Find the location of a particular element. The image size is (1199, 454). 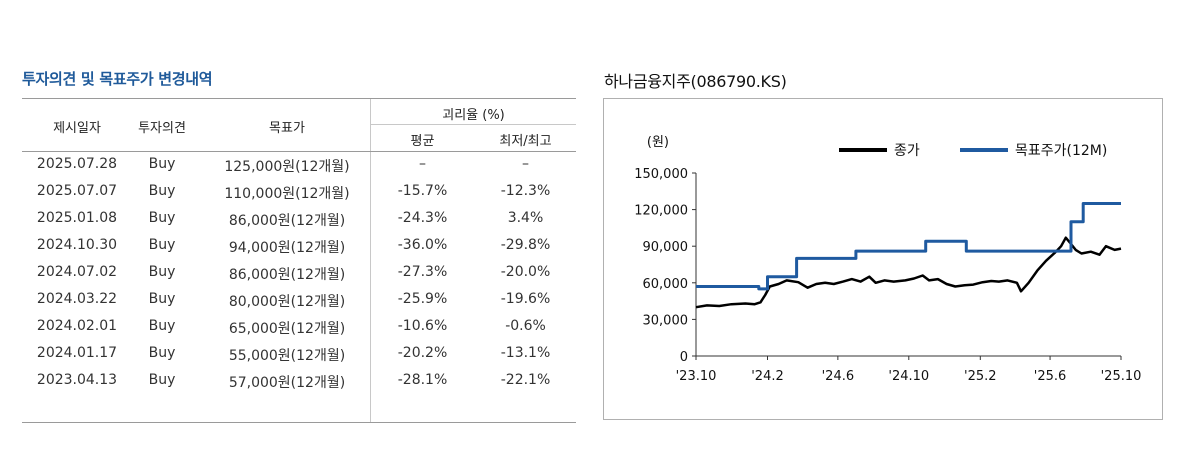

cell-avg: -36.0% is located at coordinates (422, 245).